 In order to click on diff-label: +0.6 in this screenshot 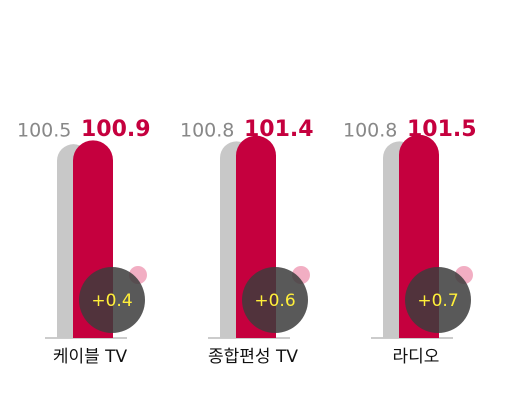, I will do `click(274, 301)`.